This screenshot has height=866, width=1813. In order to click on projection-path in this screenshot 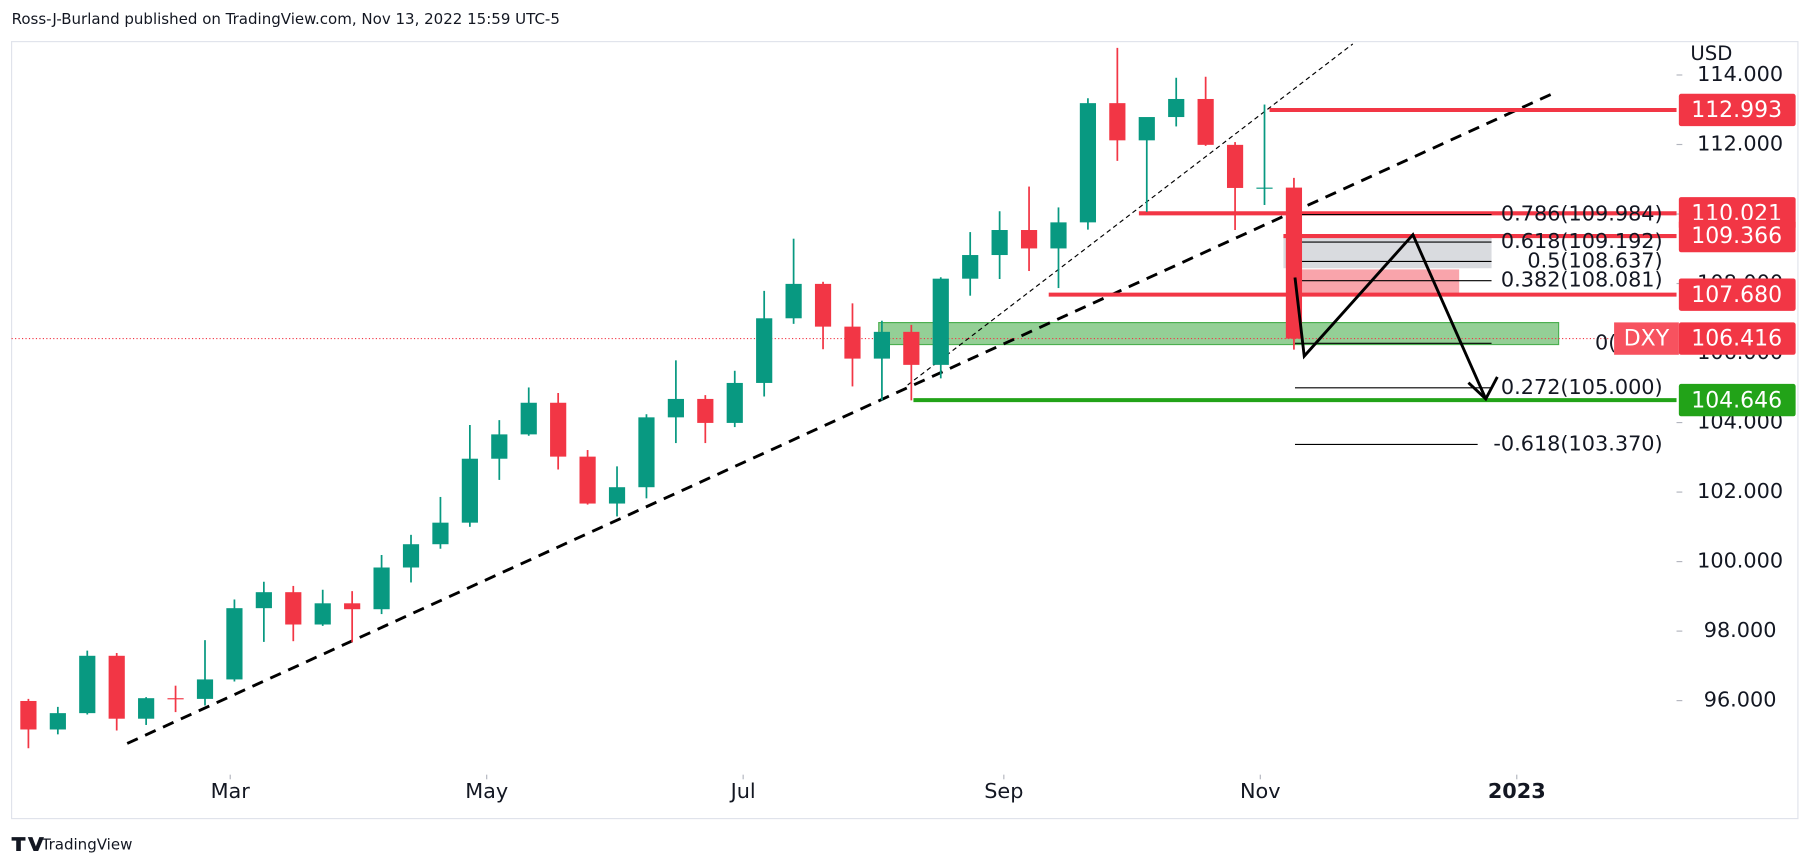, I will do `click(1390, 316)`.